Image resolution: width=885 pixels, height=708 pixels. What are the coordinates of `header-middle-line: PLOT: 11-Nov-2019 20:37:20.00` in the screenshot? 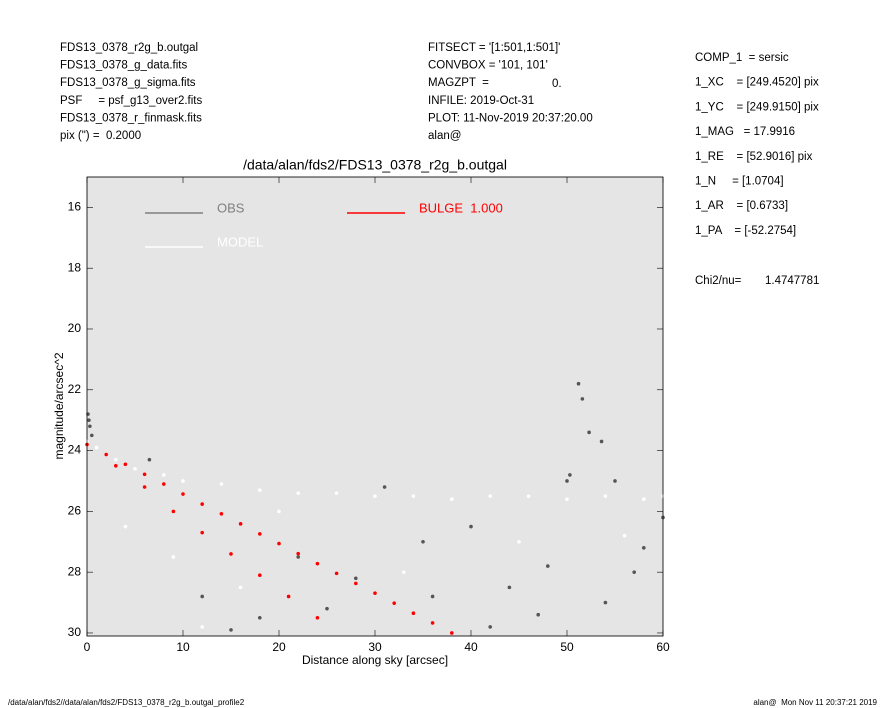 It's located at (510, 118).